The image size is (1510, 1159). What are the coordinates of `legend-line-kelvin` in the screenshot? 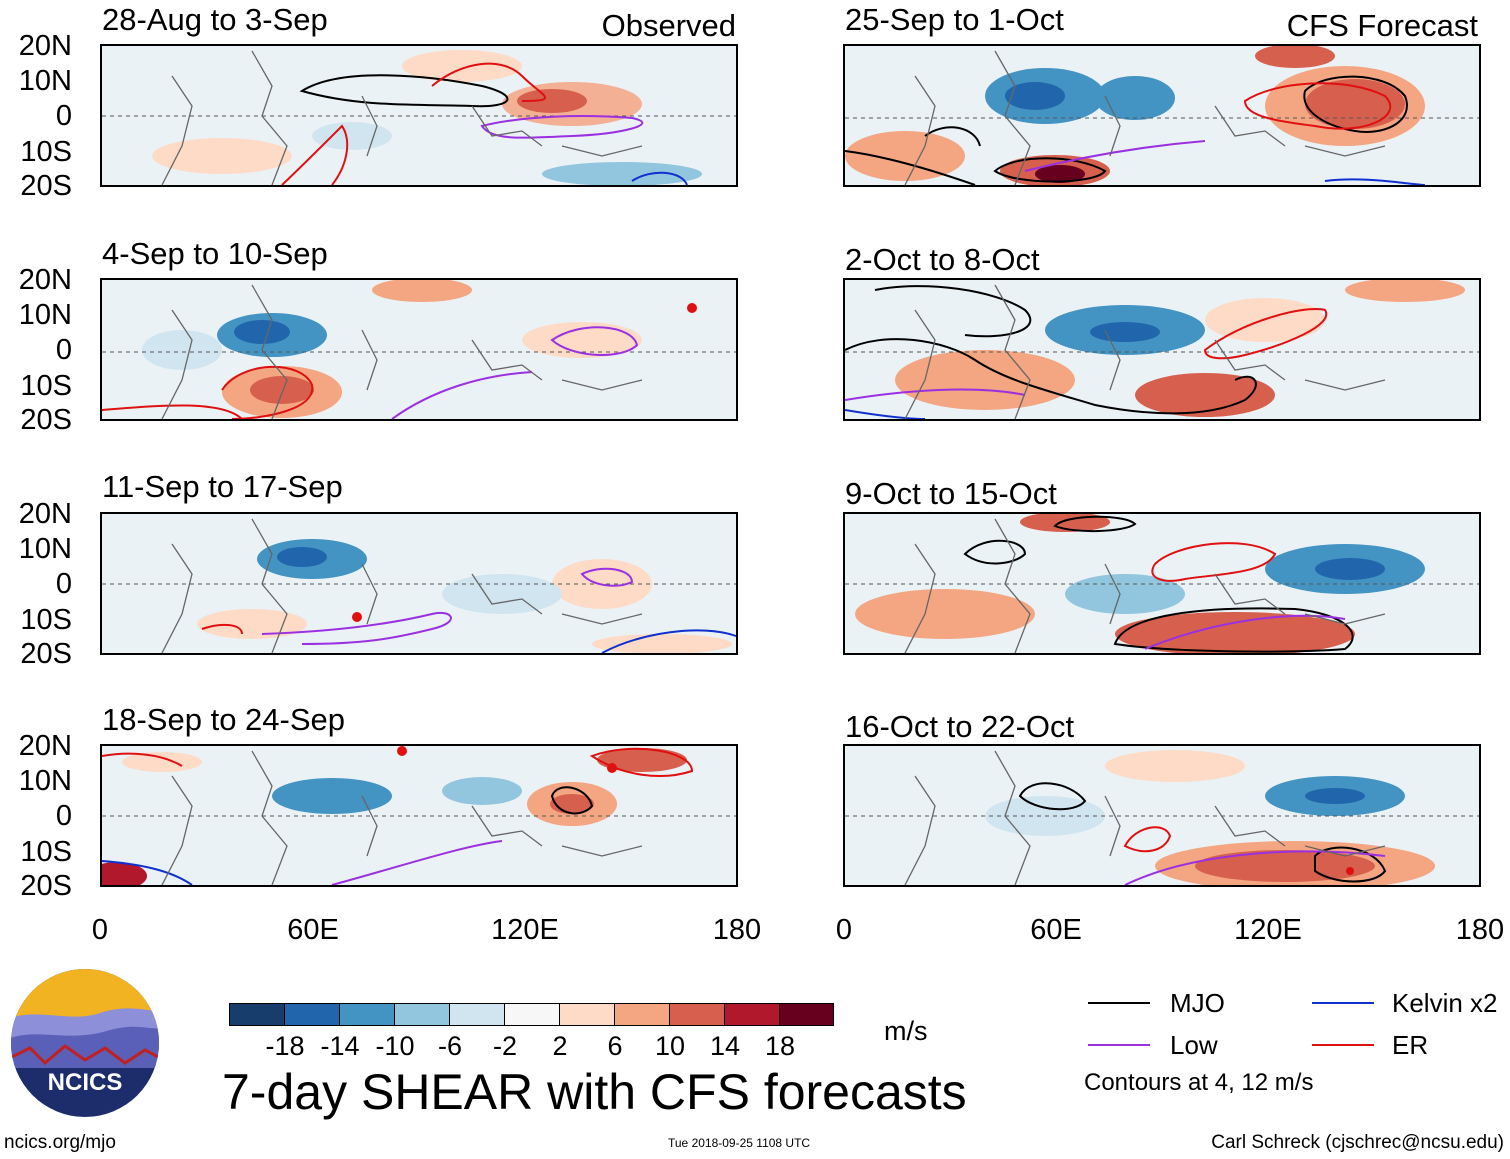 It's located at (1343, 1003).